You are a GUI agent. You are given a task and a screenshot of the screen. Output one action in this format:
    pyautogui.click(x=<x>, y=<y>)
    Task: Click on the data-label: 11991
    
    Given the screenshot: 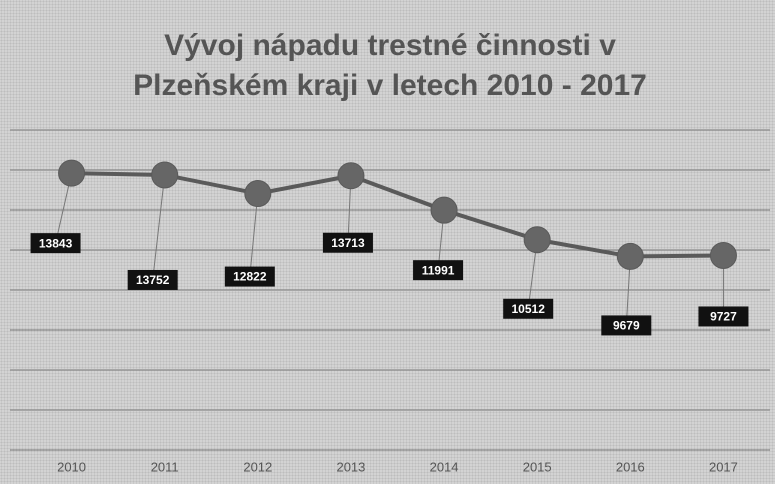 What is the action you would take?
    pyautogui.click(x=438, y=270)
    